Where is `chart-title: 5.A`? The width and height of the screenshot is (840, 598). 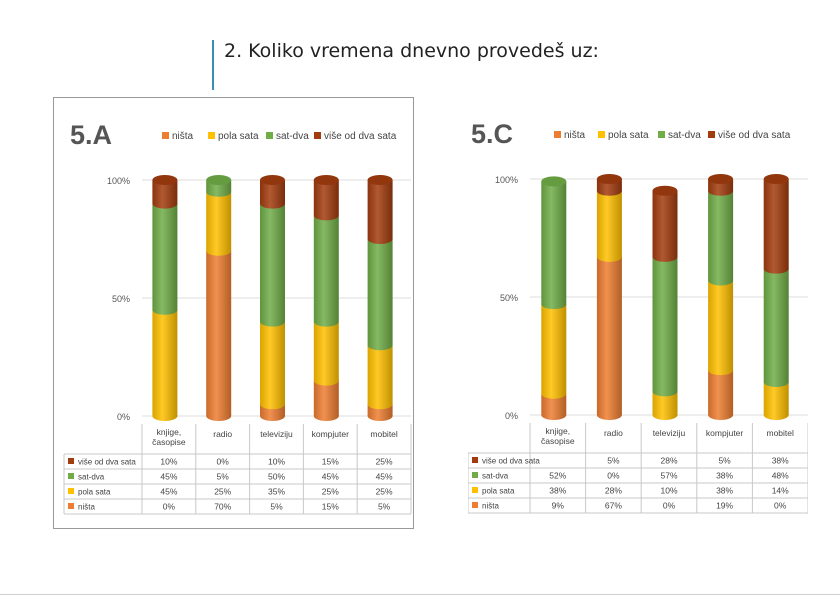
chart-title: 5.A is located at coordinates (91, 135).